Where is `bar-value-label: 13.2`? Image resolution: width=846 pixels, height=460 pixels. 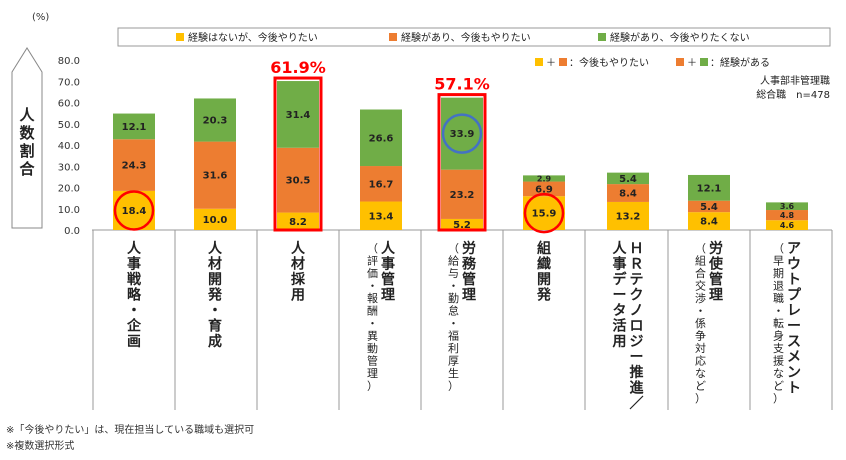
bar-value-label: 13.2 is located at coordinates (628, 216).